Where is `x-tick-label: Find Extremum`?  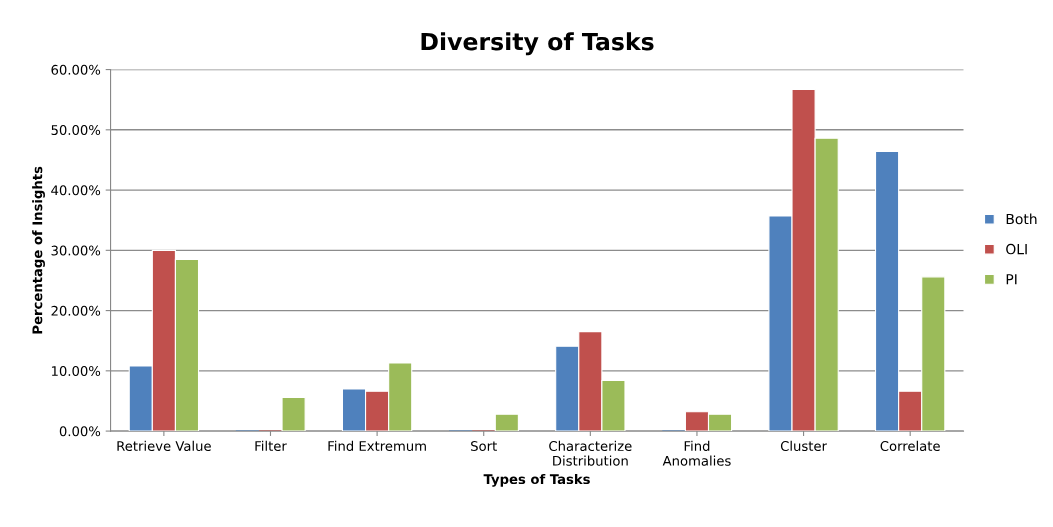
x-tick-label: Find Extremum is located at coordinates (377, 446).